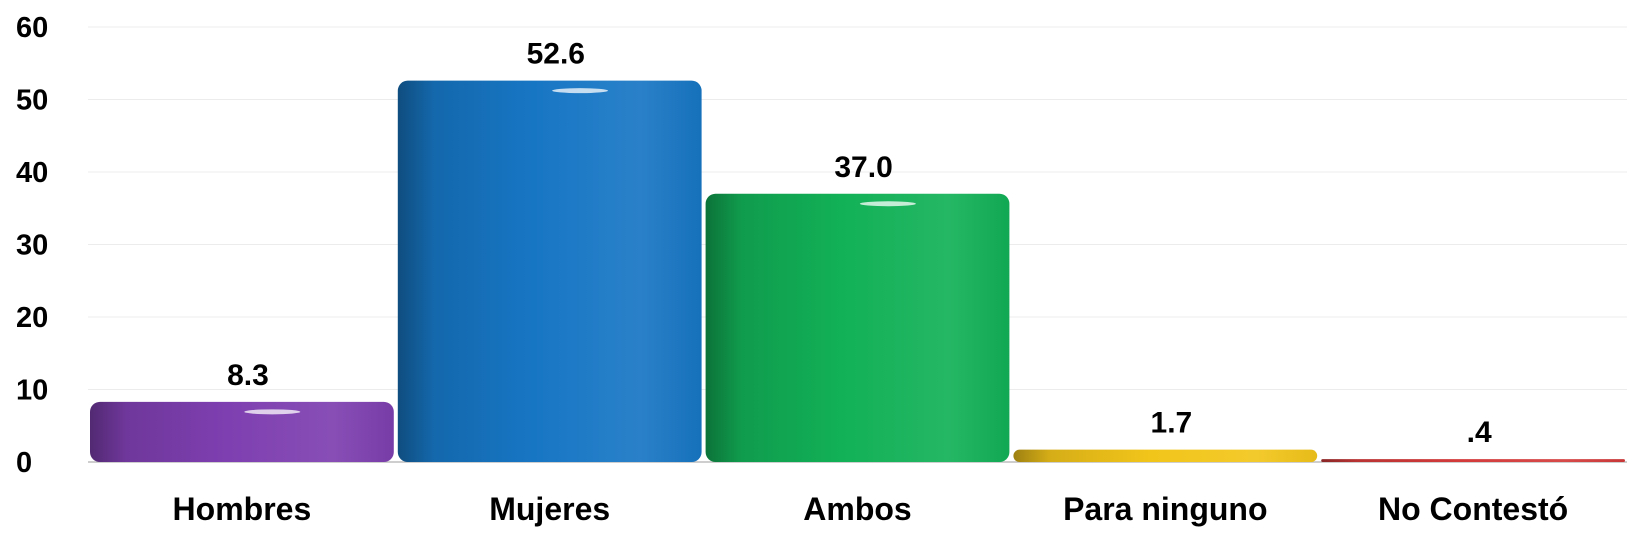 The height and width of the screenshot is (544, 1627). I want to click on y-tick-label: 30, so click(32, 246).